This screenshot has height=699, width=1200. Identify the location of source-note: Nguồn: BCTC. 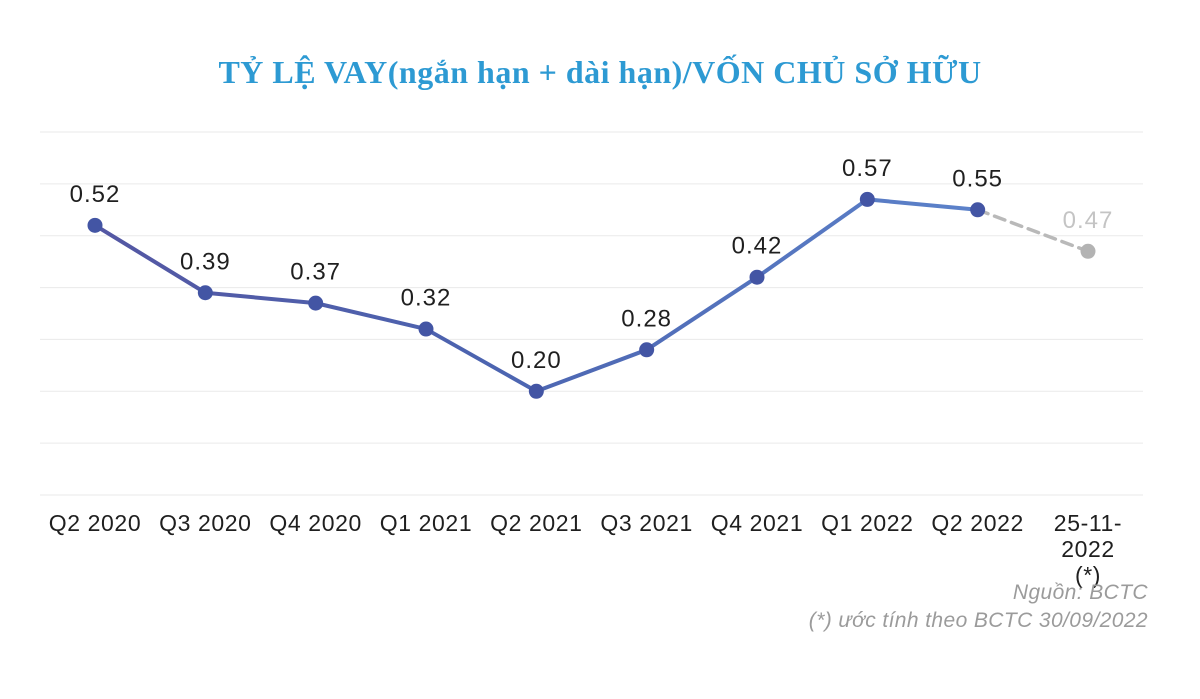
(1080, 592).